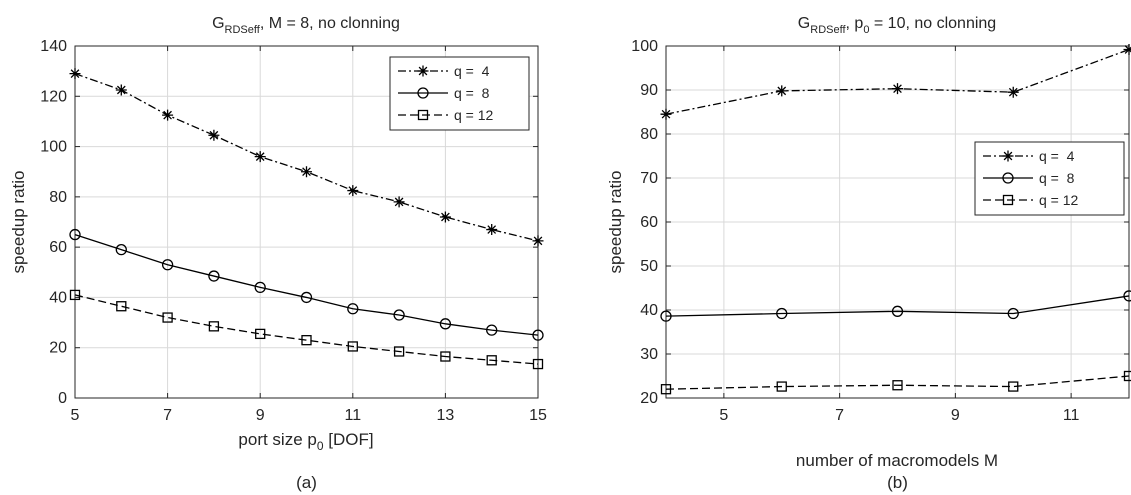 The width and height of the screenshot is (1131, 495). I want to click on chart-title: GRDSeff, M = 8, no clonning, so click(306, 25).